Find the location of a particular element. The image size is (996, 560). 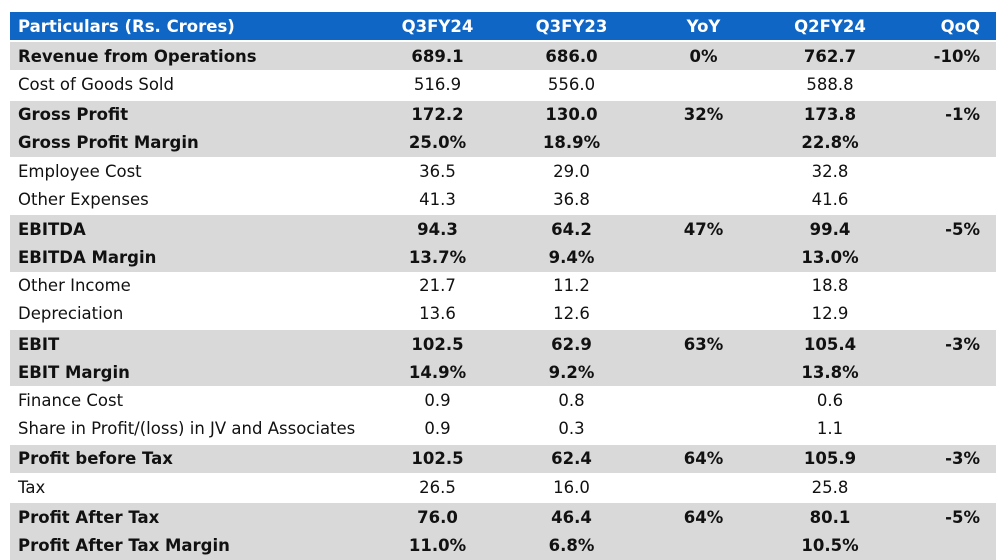

cell-yoy: 47% is located at coordinates (703, 228).